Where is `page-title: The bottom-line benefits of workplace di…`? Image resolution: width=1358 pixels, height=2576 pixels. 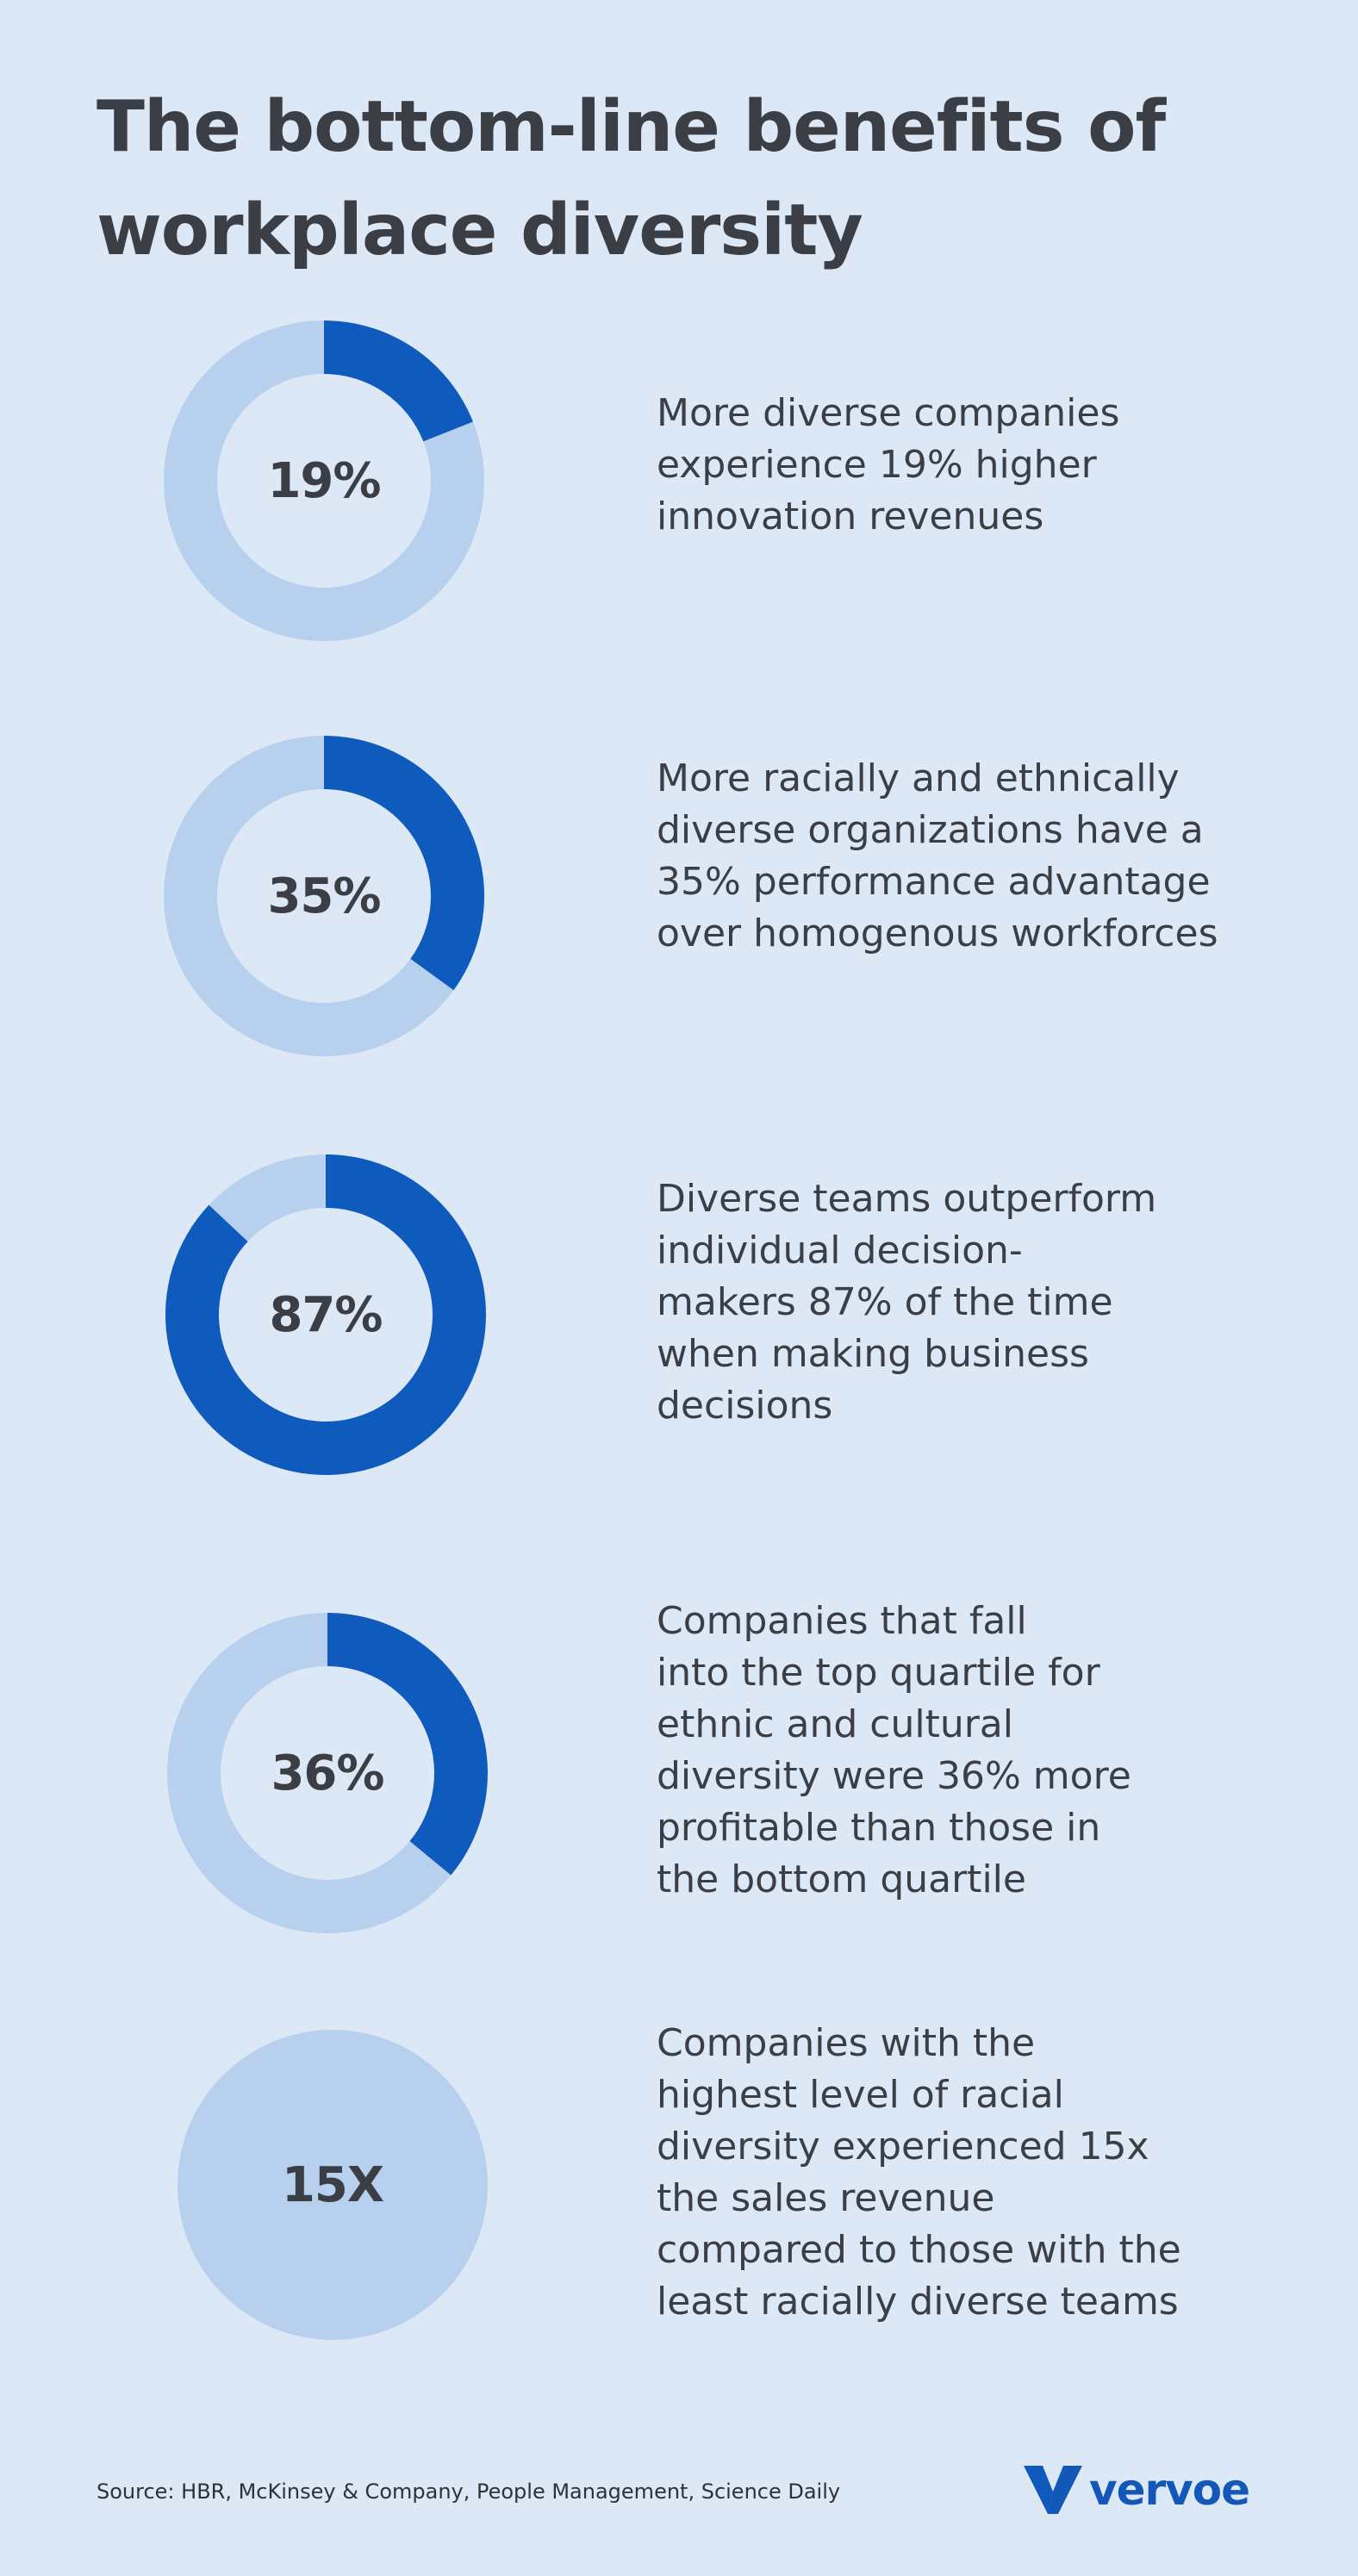 page-title: The bottom-line benefits of workplace di… is located at coordinates (657, 180).